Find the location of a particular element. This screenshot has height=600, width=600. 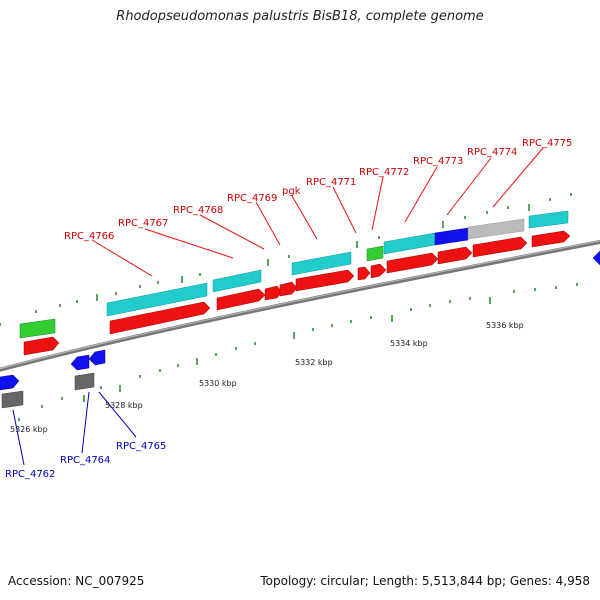

reverse-gene-labels: RPC_4762 RPC_4764 RPC_4765 is located at coordinates (85, 460).